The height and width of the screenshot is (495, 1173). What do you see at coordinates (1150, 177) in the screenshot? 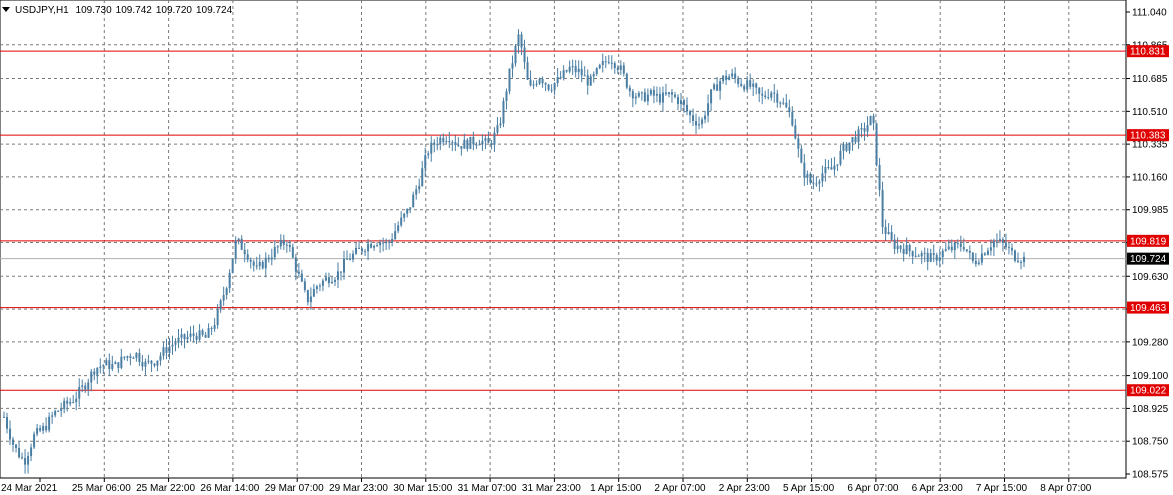
I see `y-tick-label: 110.160` at bounding box center [1150, 177].